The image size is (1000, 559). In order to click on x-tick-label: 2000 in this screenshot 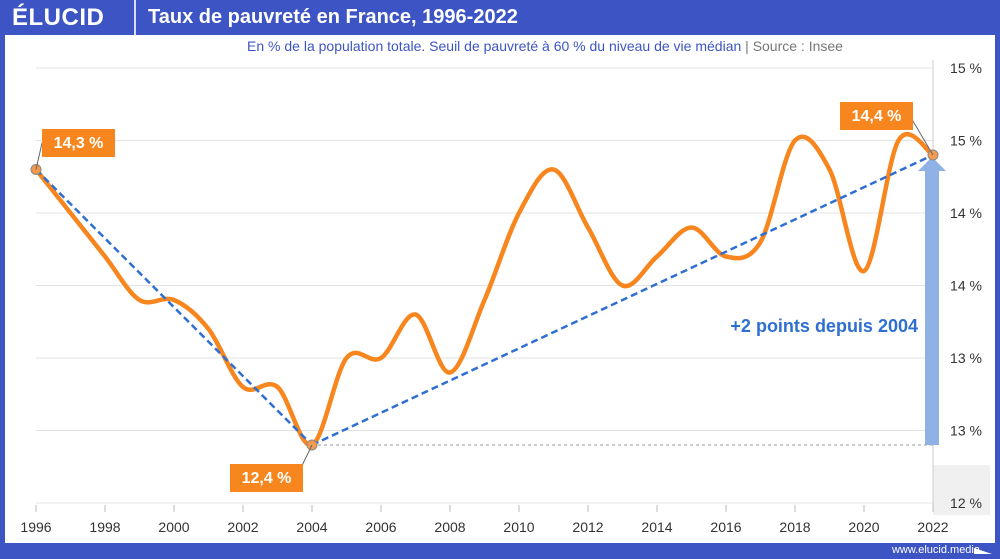, I will do `click(173, 527)`.